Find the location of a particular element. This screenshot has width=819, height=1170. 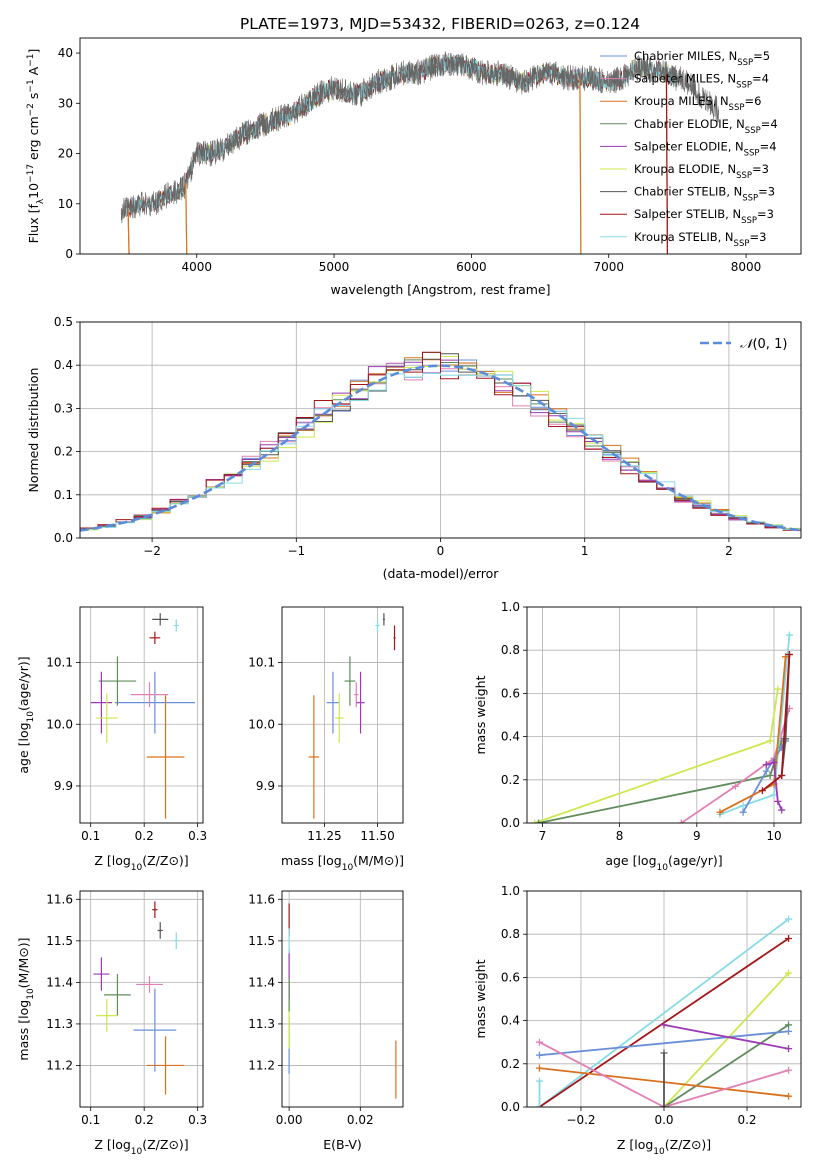

legend-label: Salpeter MILES, NSSP=4 is located at coordinates (701, 81).